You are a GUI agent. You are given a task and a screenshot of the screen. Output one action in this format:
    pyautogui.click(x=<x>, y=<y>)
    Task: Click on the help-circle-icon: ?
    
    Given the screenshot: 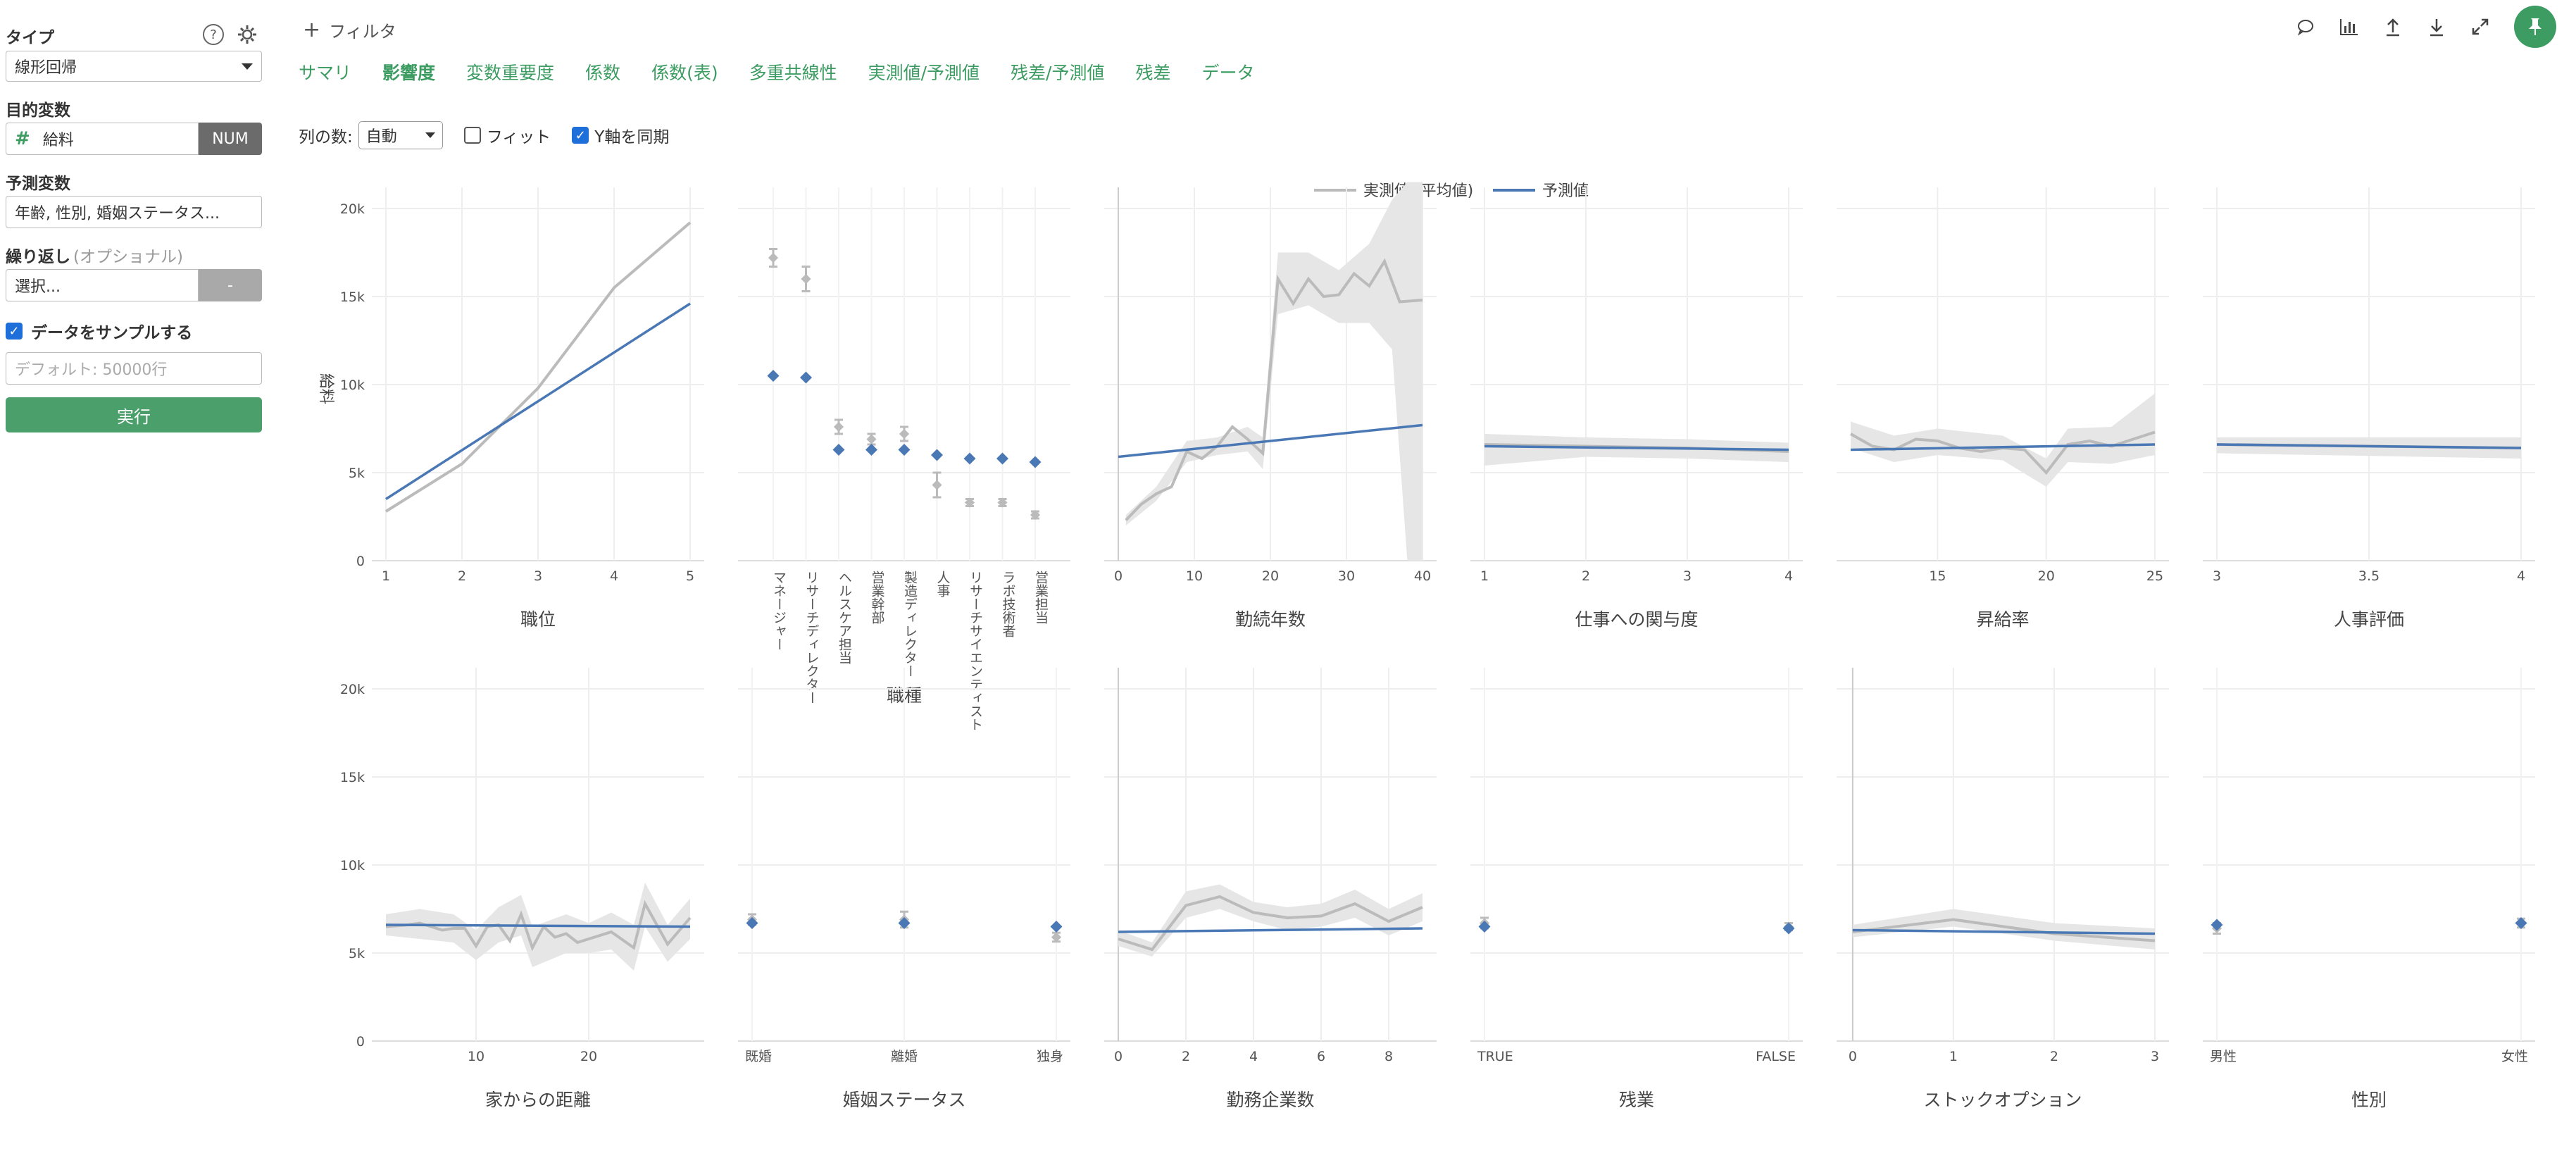 What is the action you would take?
    pyautogui.click(x=213, y=34)
    